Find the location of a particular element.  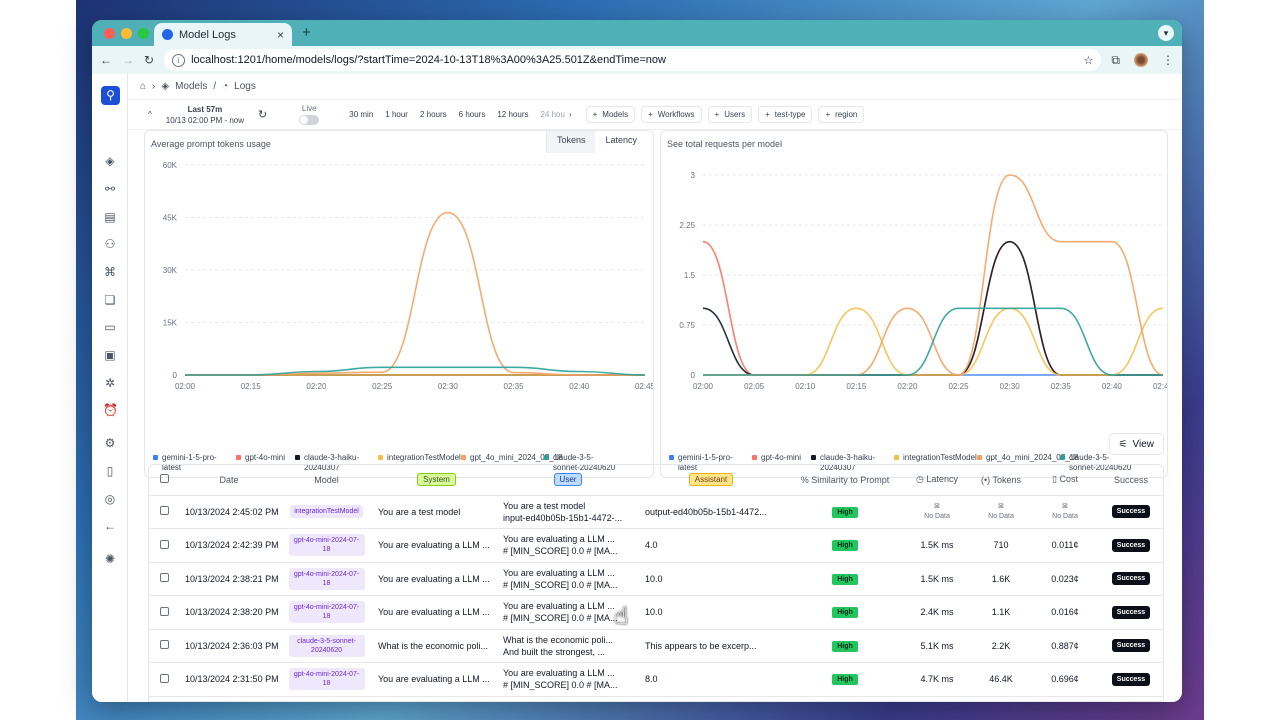

time-preset: 30 min is located at coordinates (361, 114).